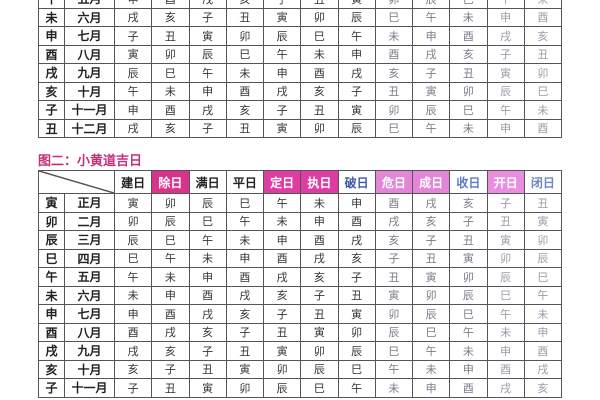 The width and height of the screenshot is (600, 400). What do you see at coordinates (89, 295) in the screenshot?
I see `month-cell: 六月` at bounding box center [89, 295].